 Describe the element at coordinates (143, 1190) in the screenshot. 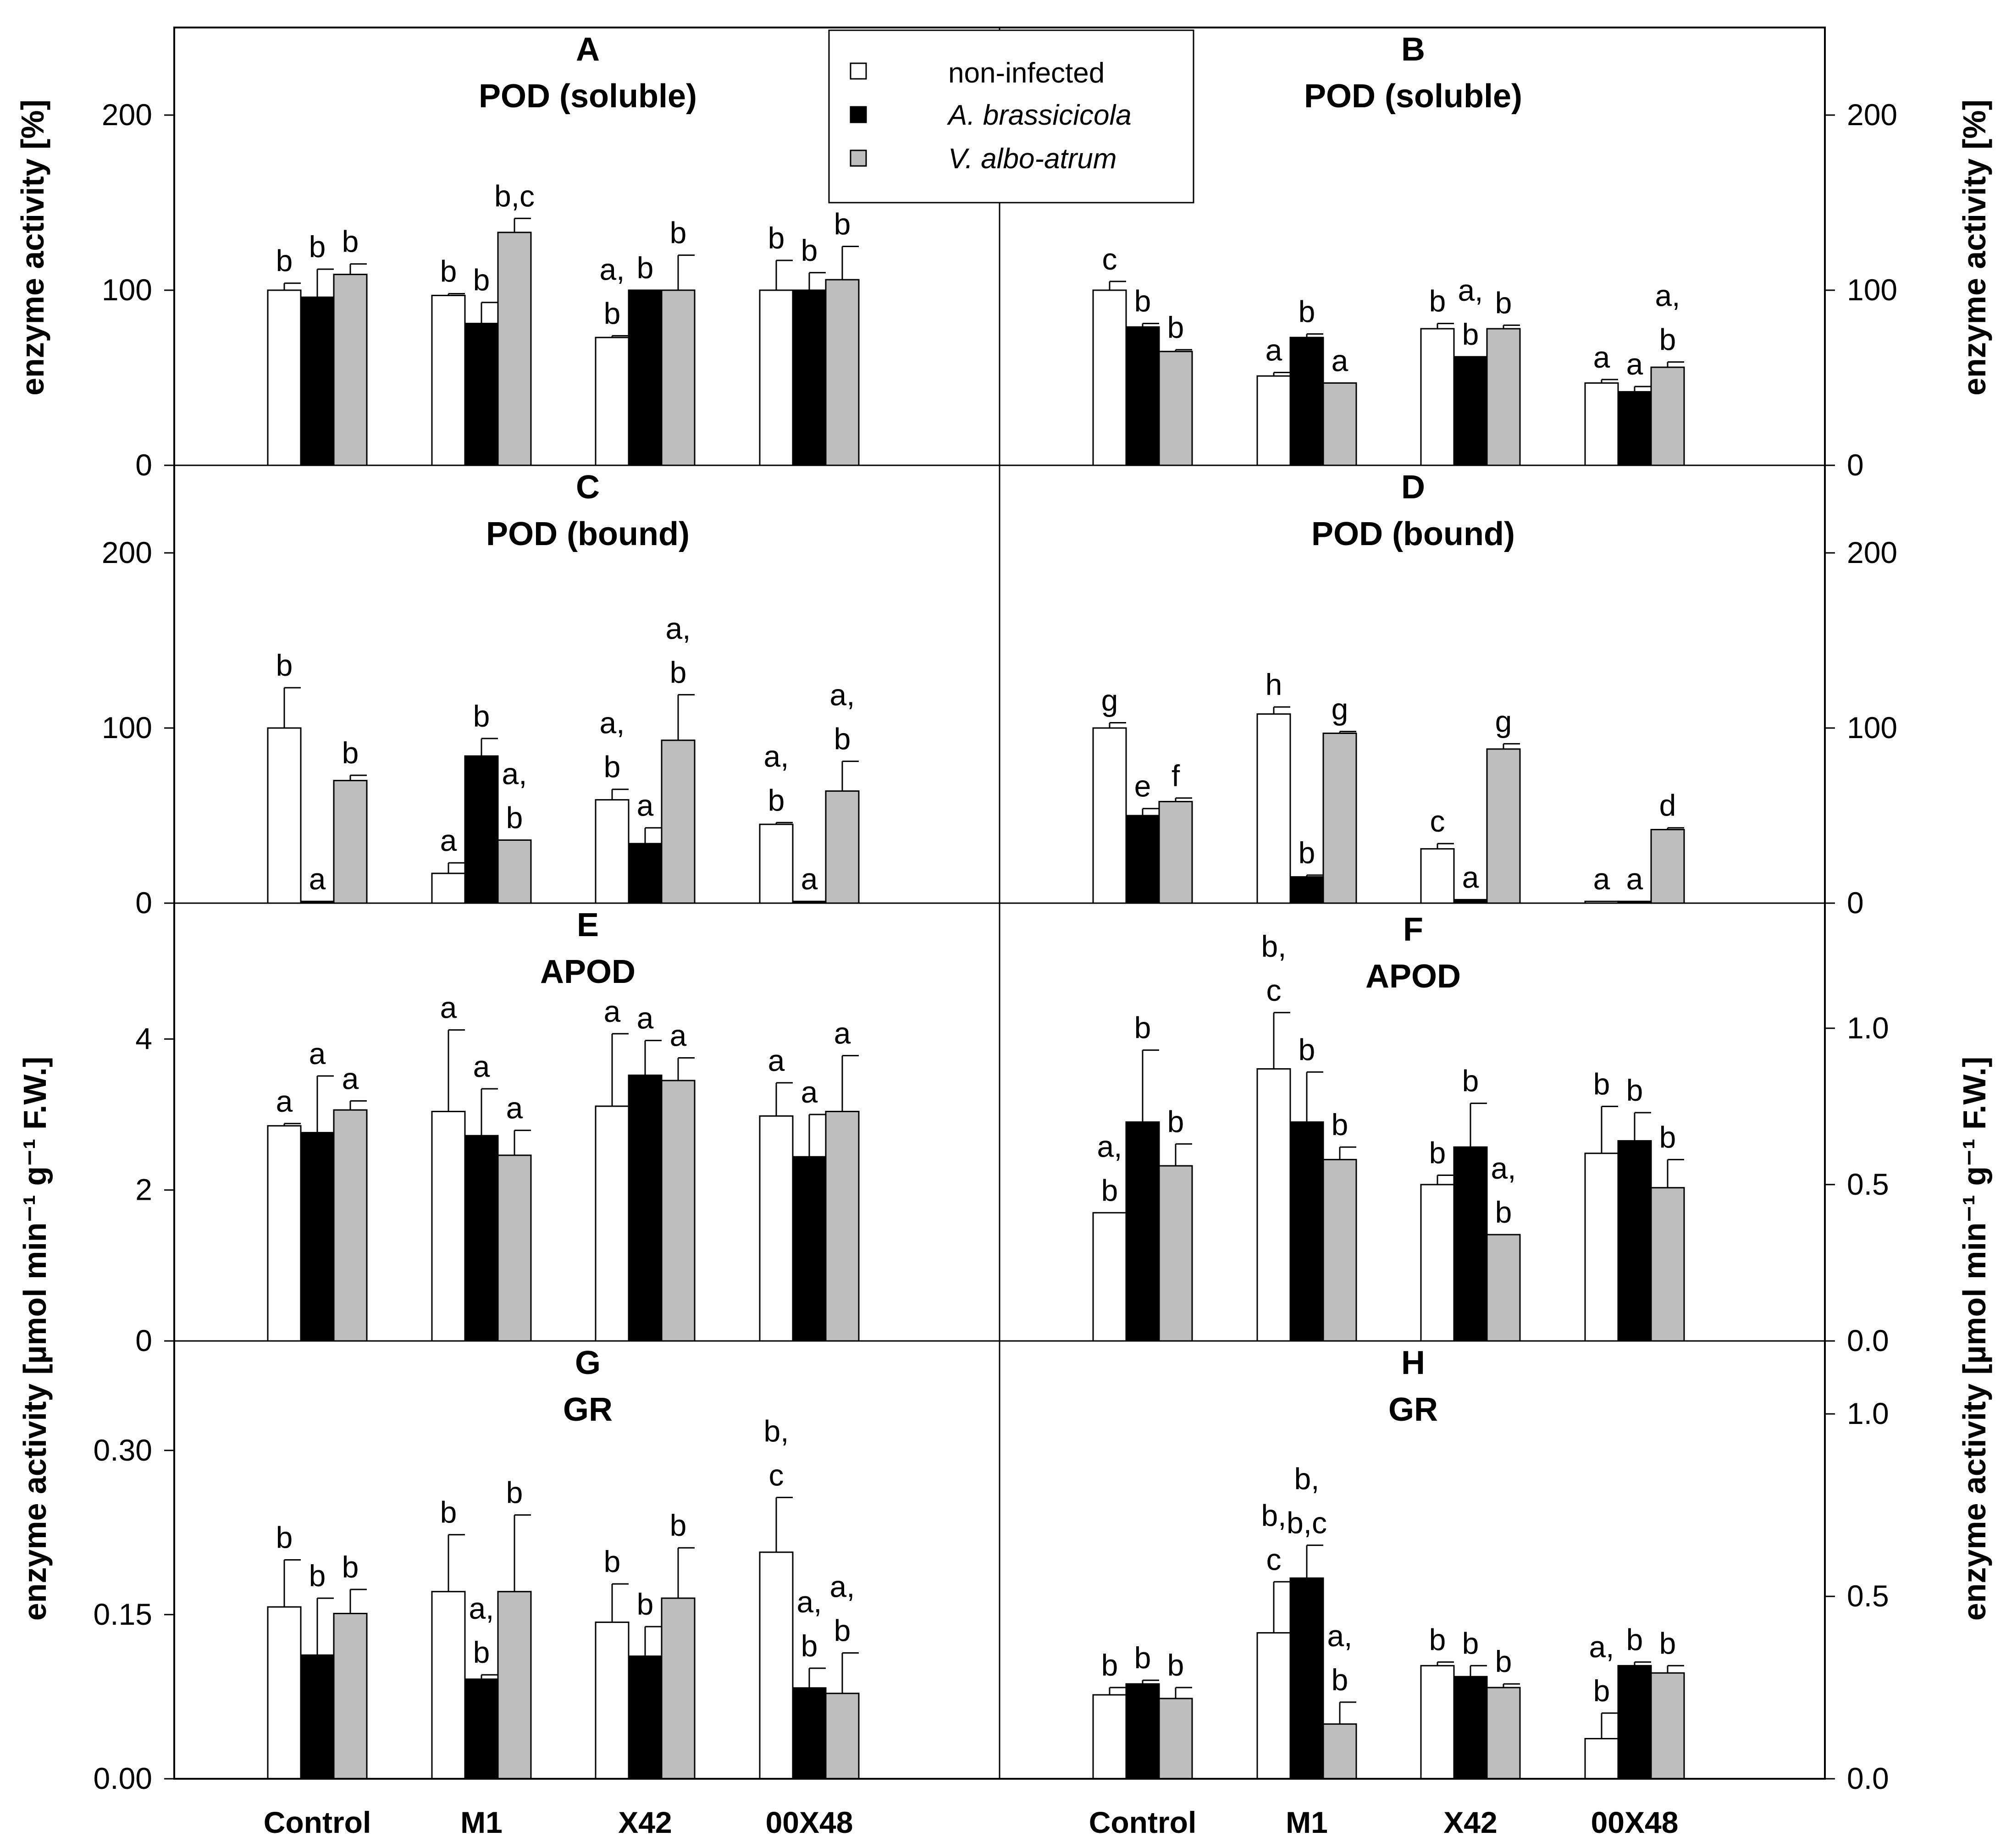

I see `y-tick-label: 2` at that location.